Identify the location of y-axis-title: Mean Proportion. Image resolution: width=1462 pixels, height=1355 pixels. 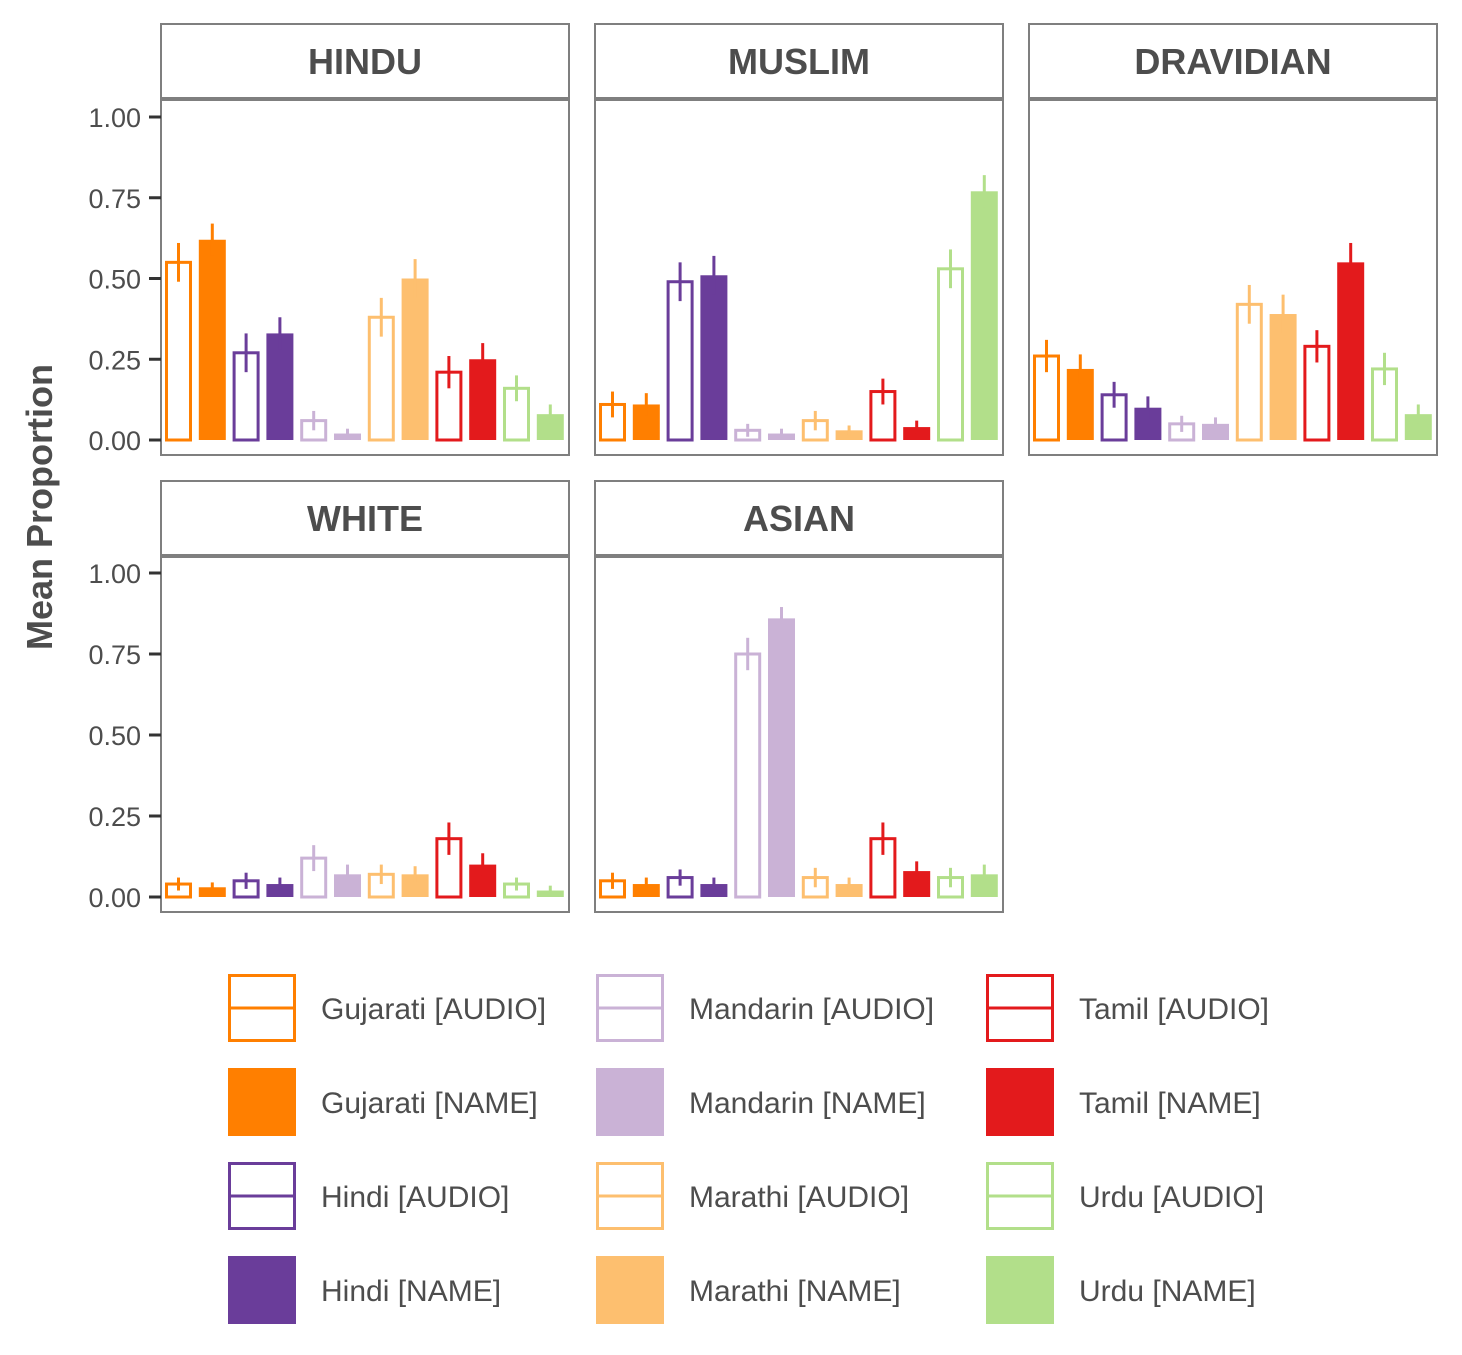
(39, 507).